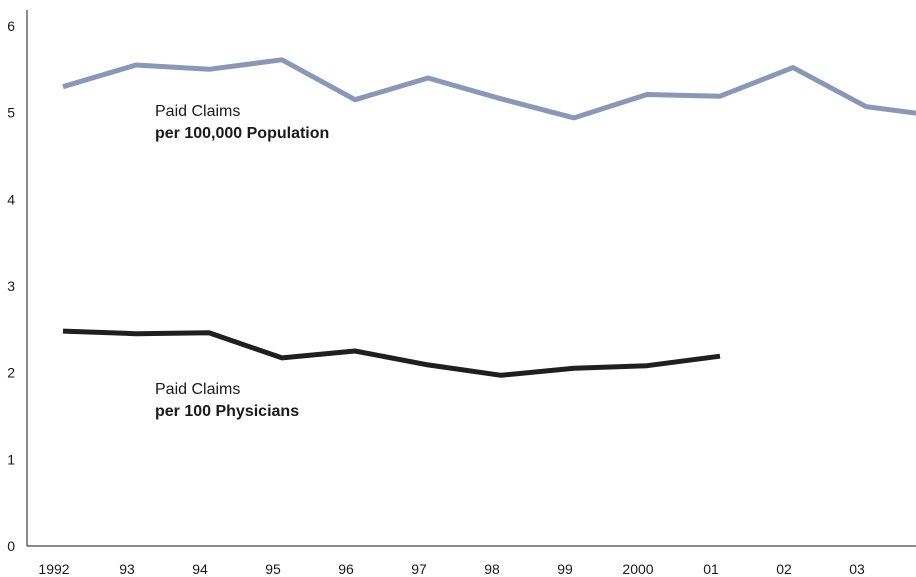 The height and width of the screenshot is (577, 916). Describe the element at coordinates (197, 111) in the screenshot. I see `series-1-label-line1: Paid Claims` at that location.